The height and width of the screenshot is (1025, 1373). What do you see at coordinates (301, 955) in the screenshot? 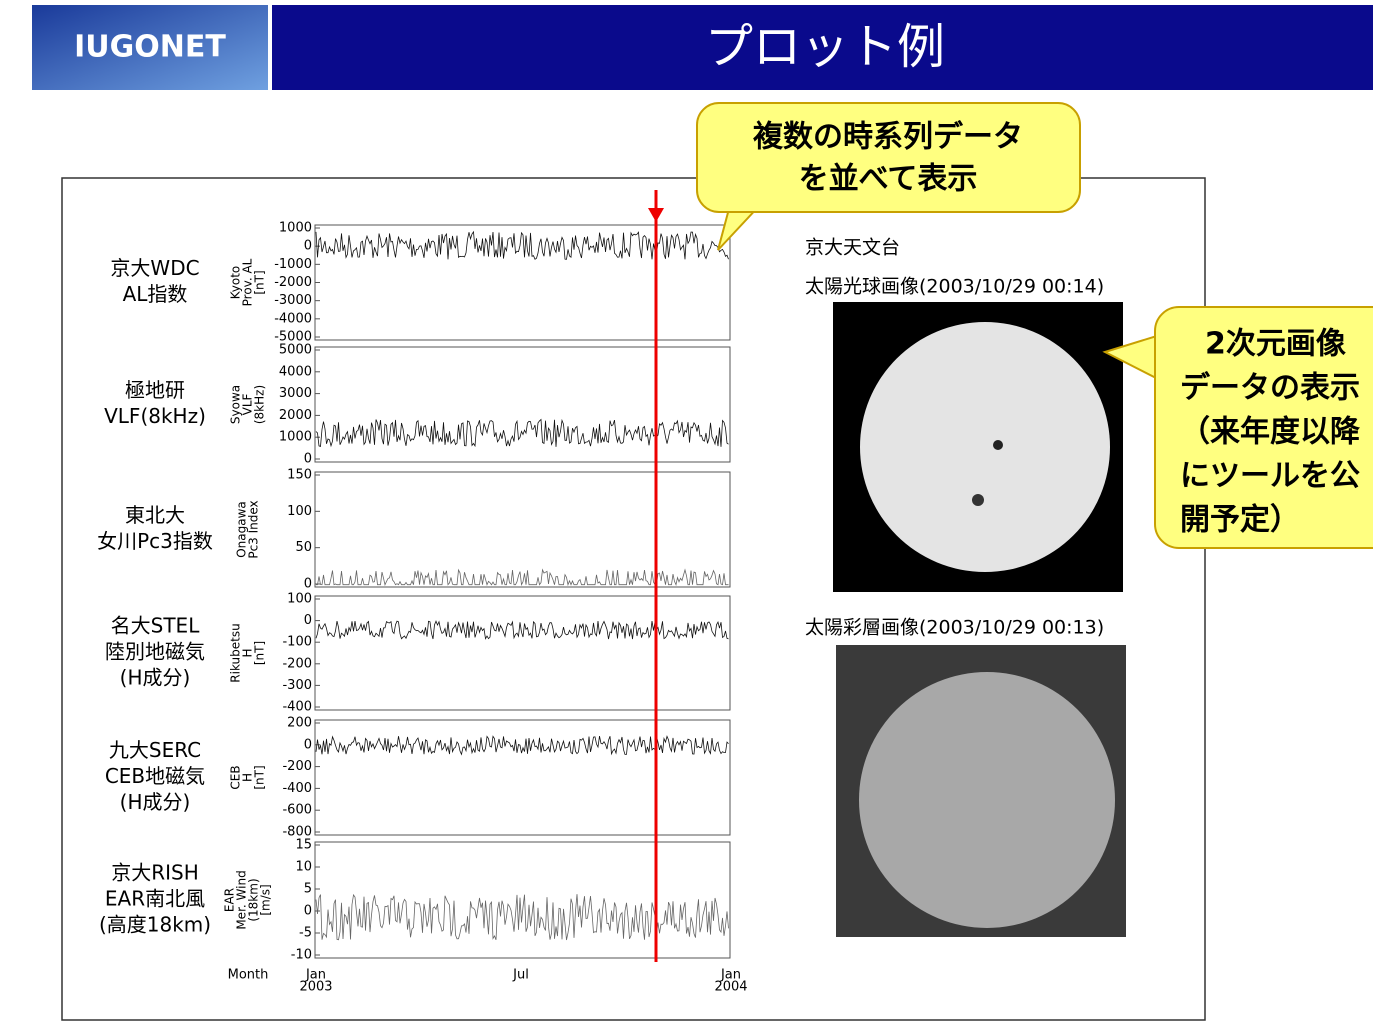
I see `y-tick-label: -10` at bounding box center [301, 955].